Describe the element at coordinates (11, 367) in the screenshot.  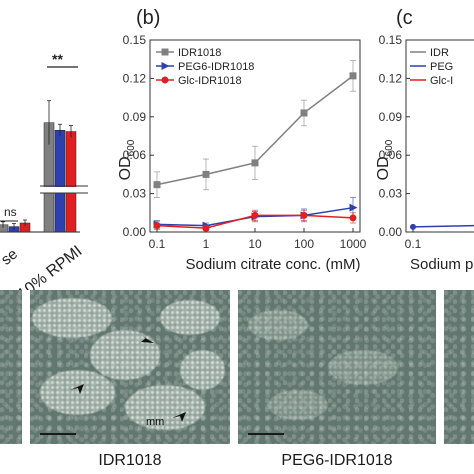
I see `micrograph-left-partial` at that location.